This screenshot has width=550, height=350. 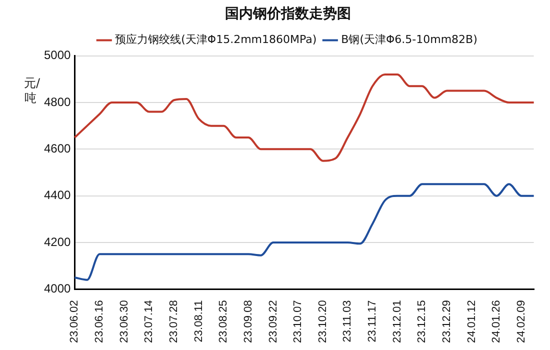 What do you see at coordinates (288, 14) in the screenshot?
I see `chart-title: 国内钢价指数走势图` at bounding box center [288, 14].